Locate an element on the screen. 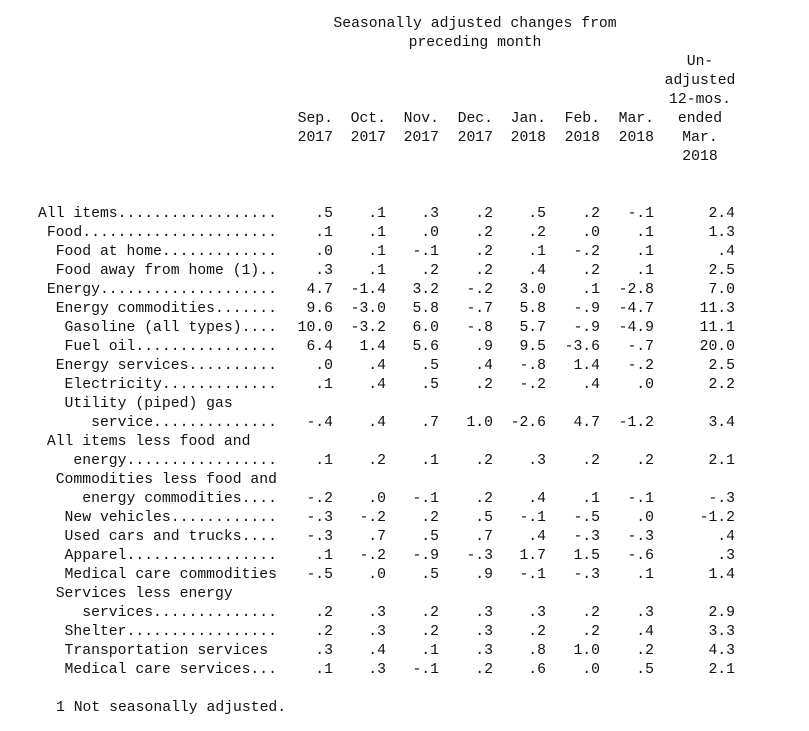  unadjusted-header-line-0: Un- is located at coordinates (700, 62).